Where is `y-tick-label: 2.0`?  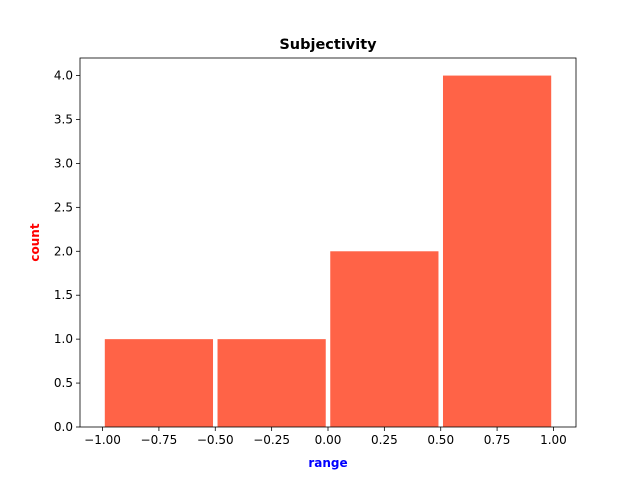 y-tick-label: 2.0 is located at coordinates (63, 251).